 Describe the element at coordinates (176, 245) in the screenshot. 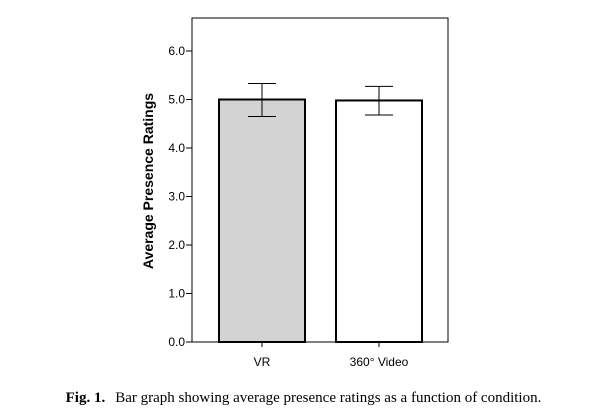

I see `y-tick-label: 2.0` at that location.